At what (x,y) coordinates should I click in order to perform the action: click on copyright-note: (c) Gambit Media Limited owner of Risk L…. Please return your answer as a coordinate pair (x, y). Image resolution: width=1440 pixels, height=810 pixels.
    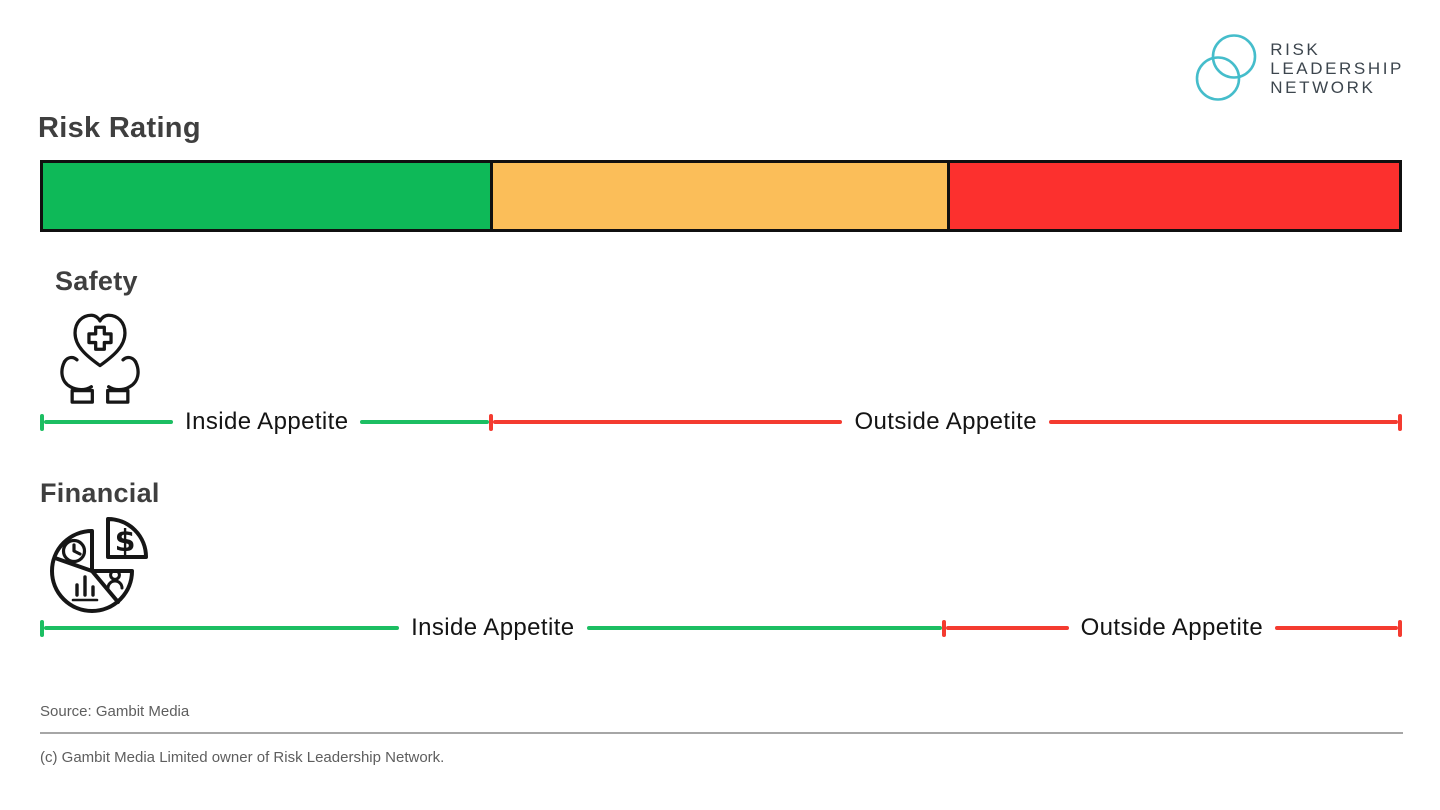
    Looking at the image, I should click on (242, 757).